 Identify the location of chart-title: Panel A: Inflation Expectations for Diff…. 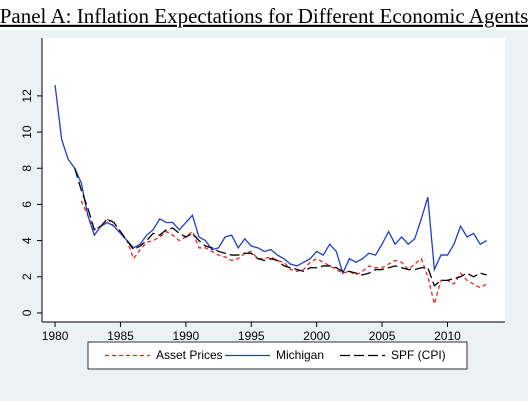
(264, 16).